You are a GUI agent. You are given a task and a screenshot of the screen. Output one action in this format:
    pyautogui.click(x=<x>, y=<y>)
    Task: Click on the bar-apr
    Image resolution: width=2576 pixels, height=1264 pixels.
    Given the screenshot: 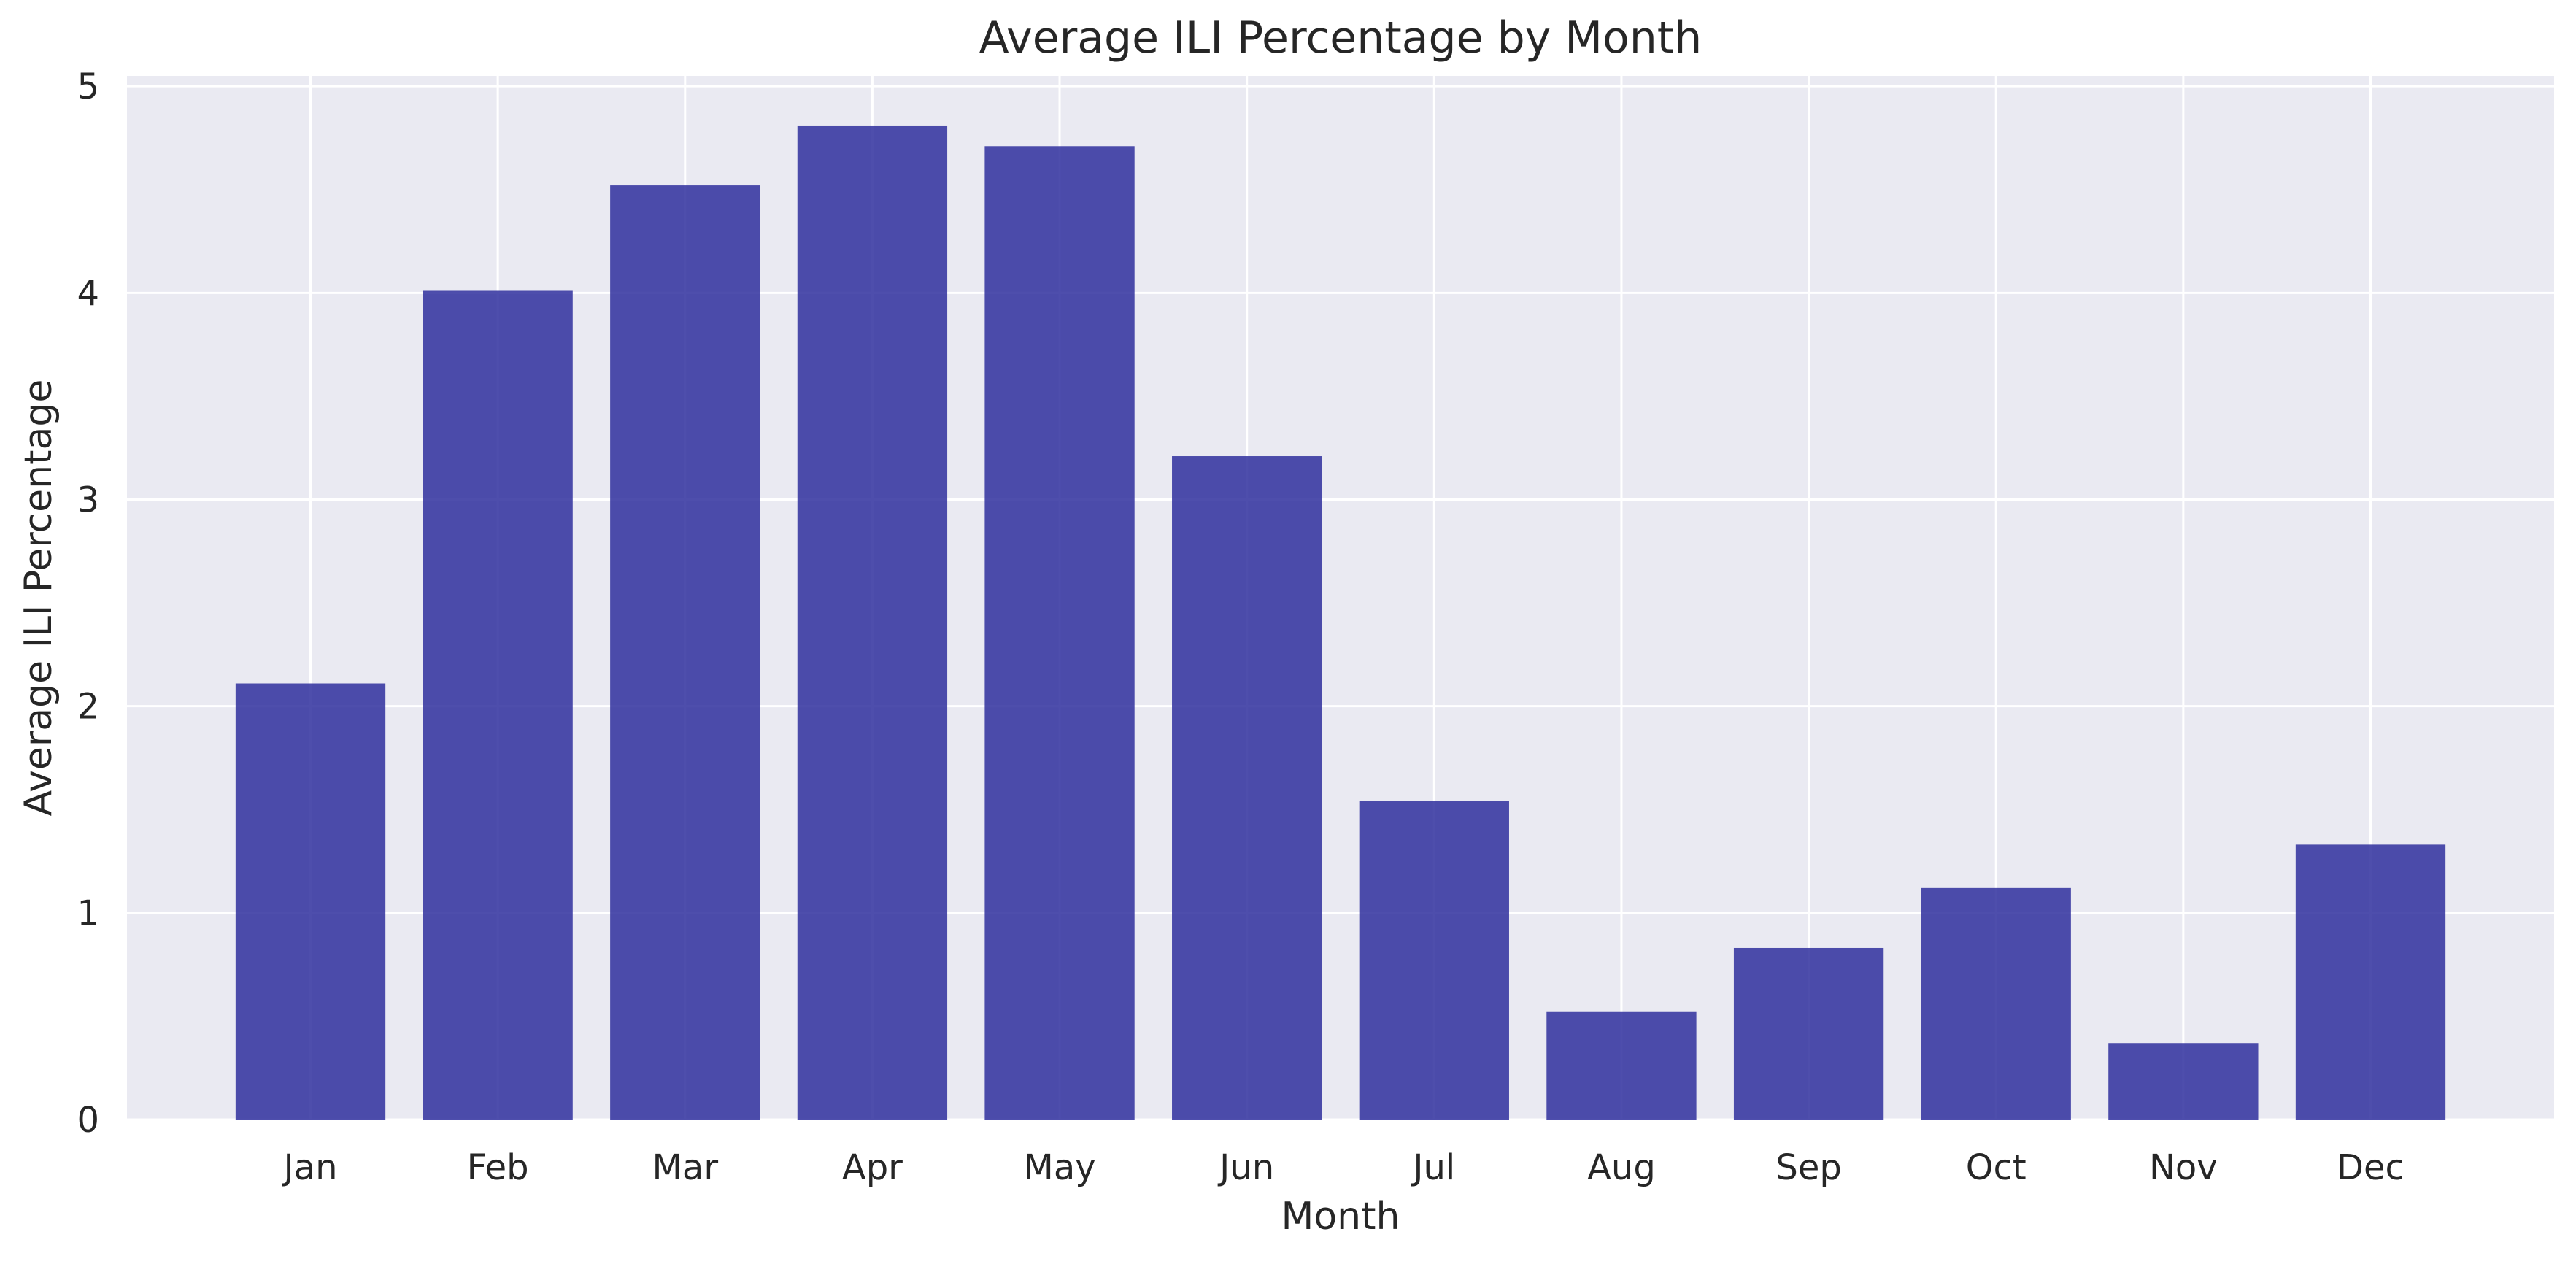 What is the action you would take?
    pyautogui.click(x=872, y=622)
    